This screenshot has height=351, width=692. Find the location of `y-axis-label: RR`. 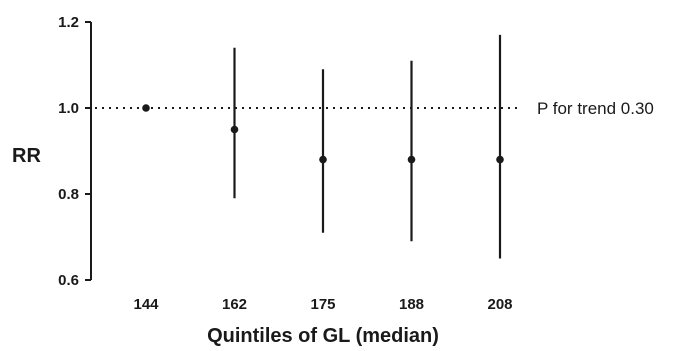

y-axis-label: RR is located at coordinates (26, 156).